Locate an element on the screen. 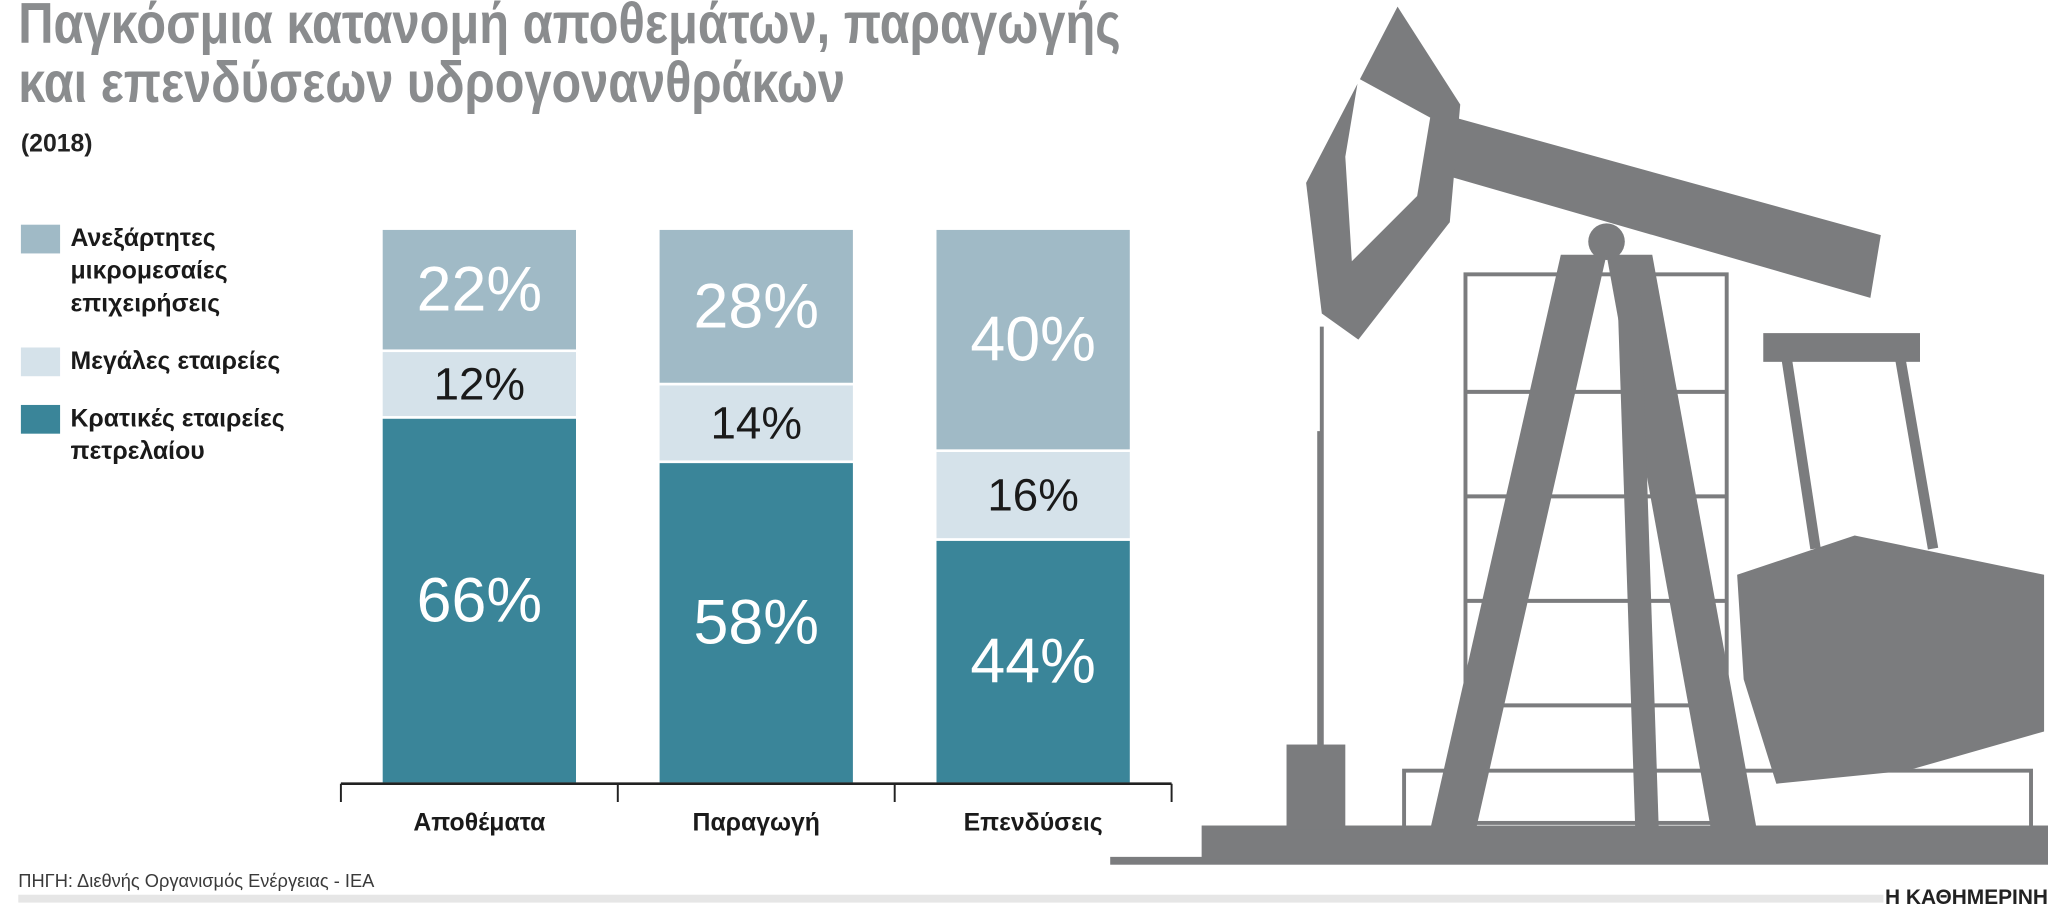 This screenshot has height=917, width=2048. data-label: 66% is located at coordinates (479, 601).